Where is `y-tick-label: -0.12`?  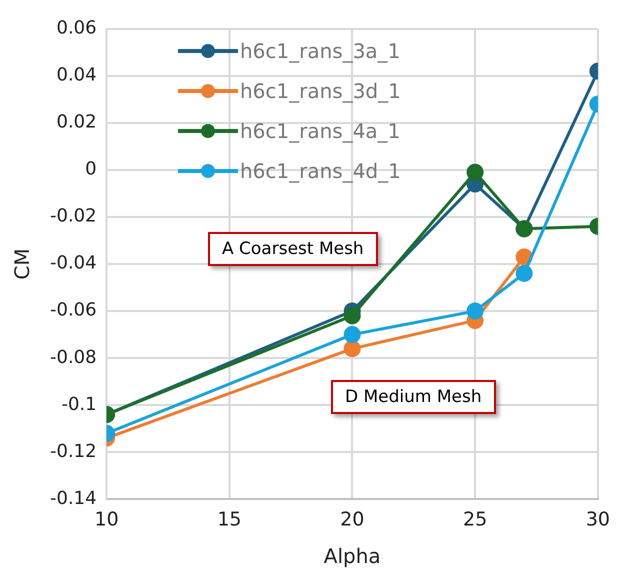 y-tick-label: -0.12 is located at coordinates (73, 451).